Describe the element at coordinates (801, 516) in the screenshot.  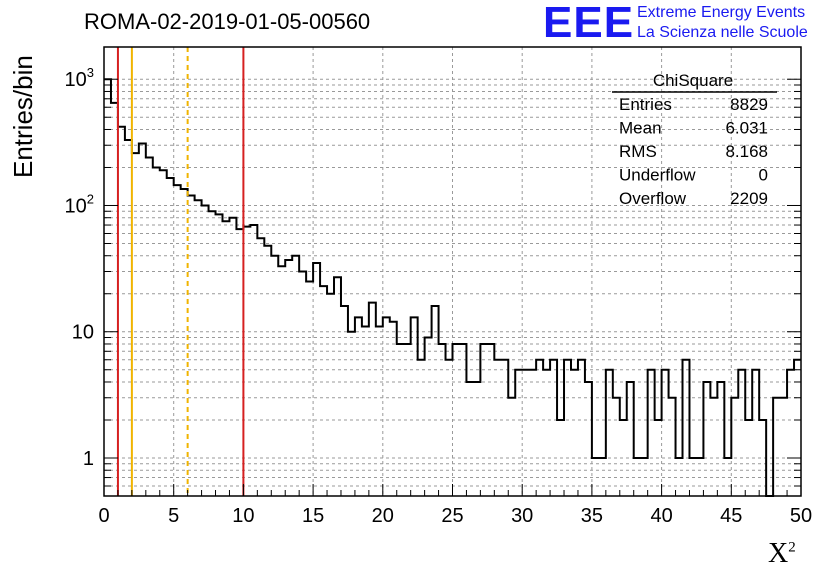
I see `x-tick-label: 50` at that location.